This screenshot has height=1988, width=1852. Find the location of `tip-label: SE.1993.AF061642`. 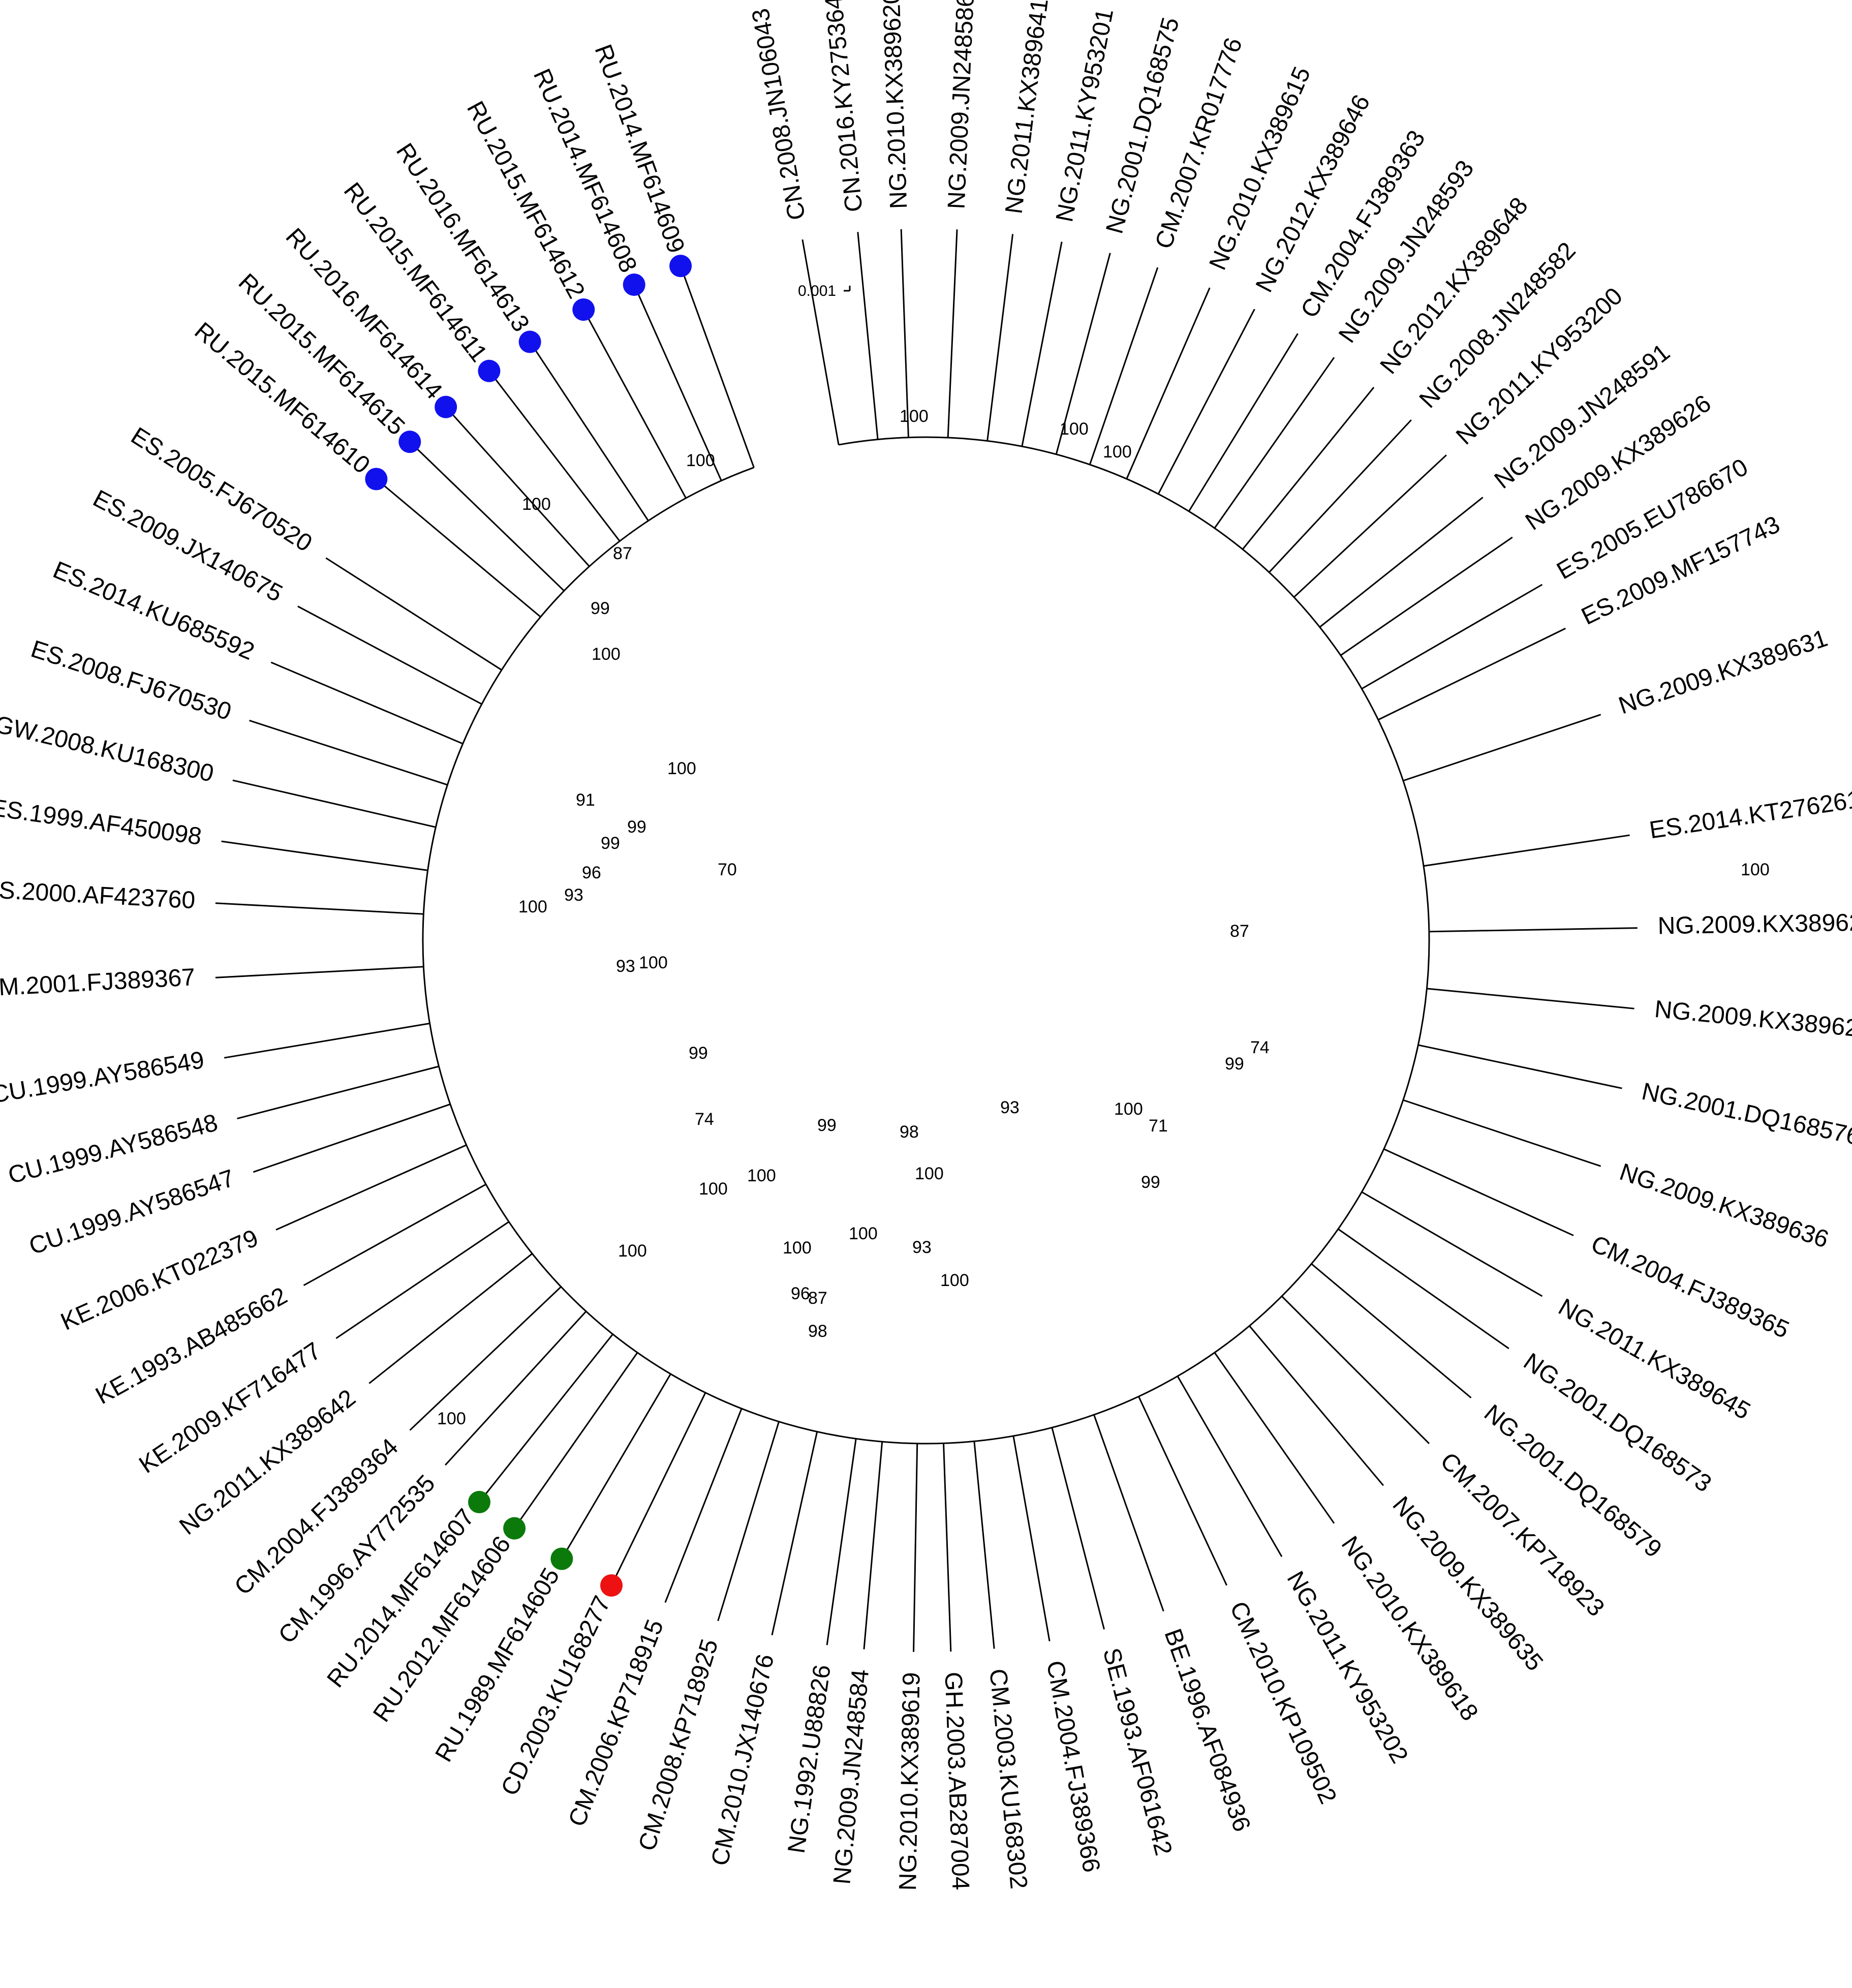

tip-label: SE.1993.AF061642 is located at coordinates (1137, 1752).